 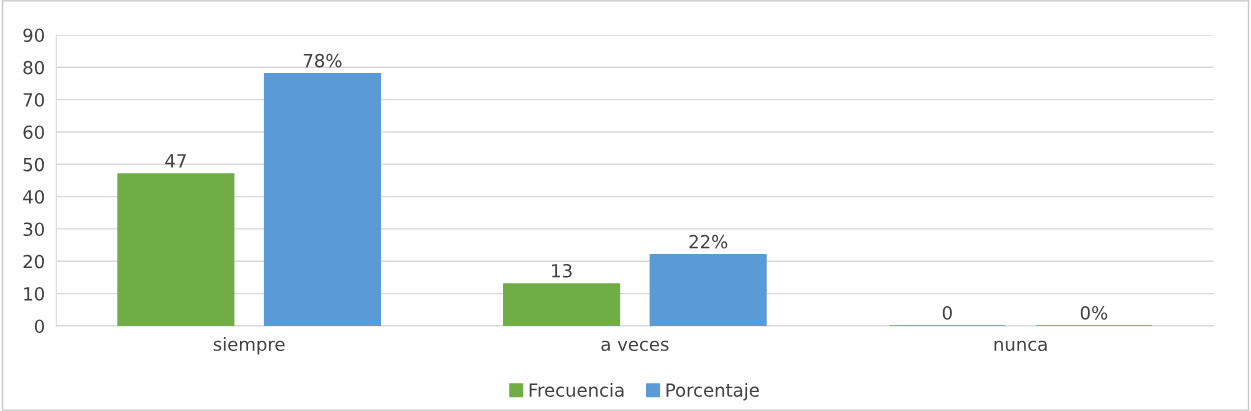 I want to click on x-tick-label: siempre, so click(x=249, y=346).